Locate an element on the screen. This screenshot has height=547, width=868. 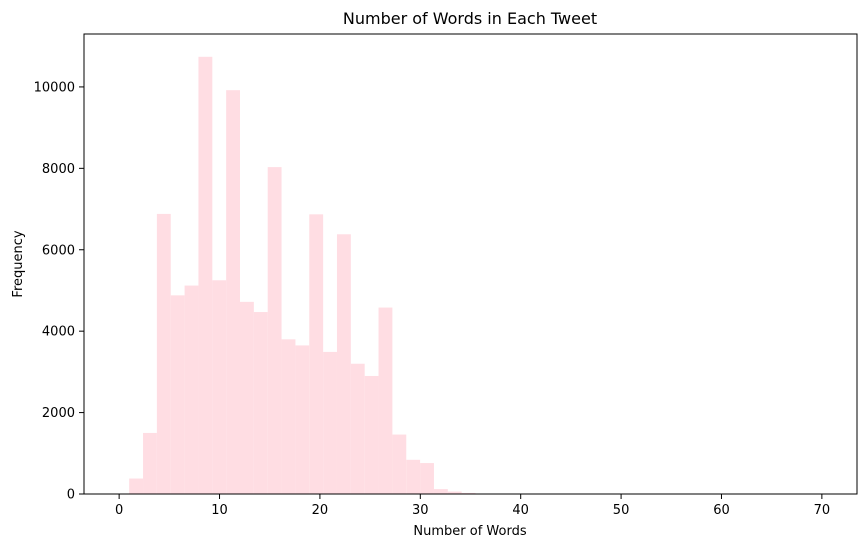
chart-title: Number of Words in Each Tweet is located at coordinates (470, 18).